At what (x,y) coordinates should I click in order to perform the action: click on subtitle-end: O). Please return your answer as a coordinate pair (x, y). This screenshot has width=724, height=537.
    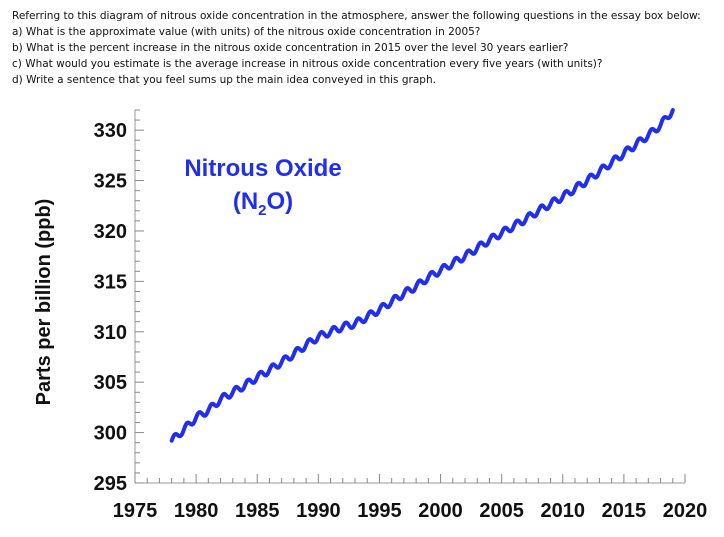
    Looking at the image, I should click on (280, 201).